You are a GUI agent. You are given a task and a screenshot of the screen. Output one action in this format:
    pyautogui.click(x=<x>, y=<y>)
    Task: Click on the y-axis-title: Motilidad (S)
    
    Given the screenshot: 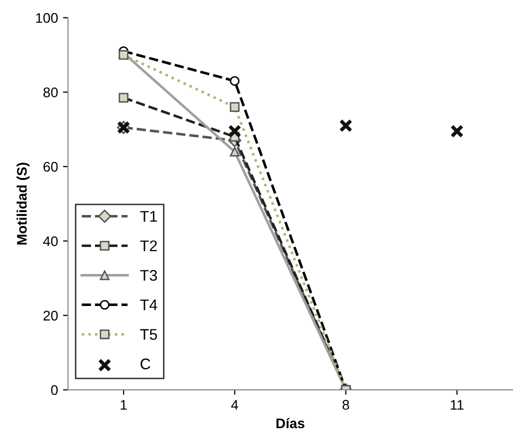 What is the action you would take?
    pyautogui.click(x=23, y=203)
    